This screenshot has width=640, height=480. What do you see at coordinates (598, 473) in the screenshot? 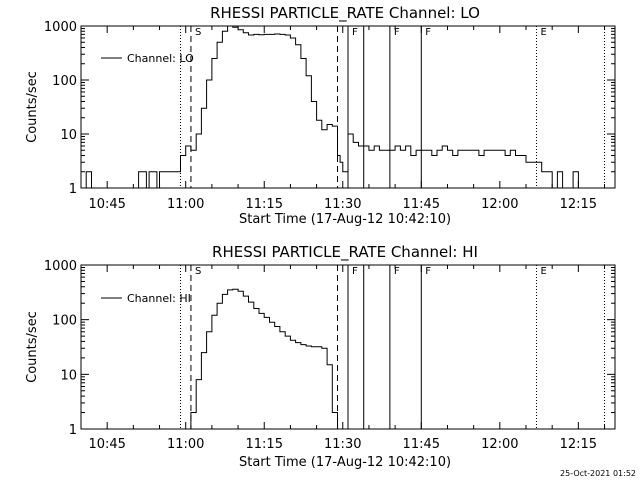
I see `timestamp-footer: 25-Oct-2021 01:52` at bounding box center [598, 473].